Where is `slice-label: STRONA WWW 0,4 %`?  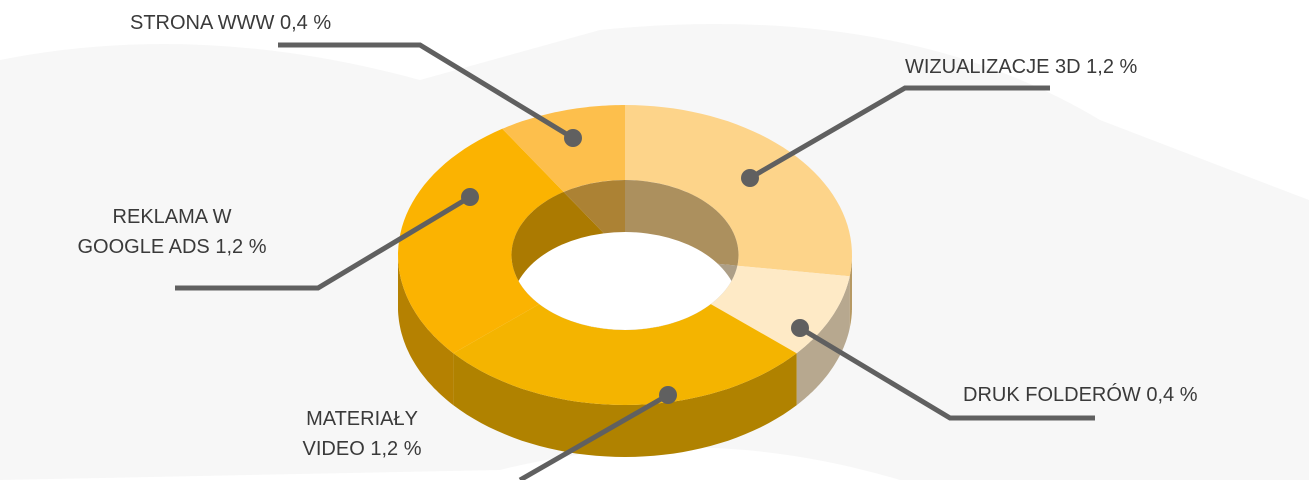 slice-label: STRONA WWW 0,4 % is located at coordinates (280, 23).